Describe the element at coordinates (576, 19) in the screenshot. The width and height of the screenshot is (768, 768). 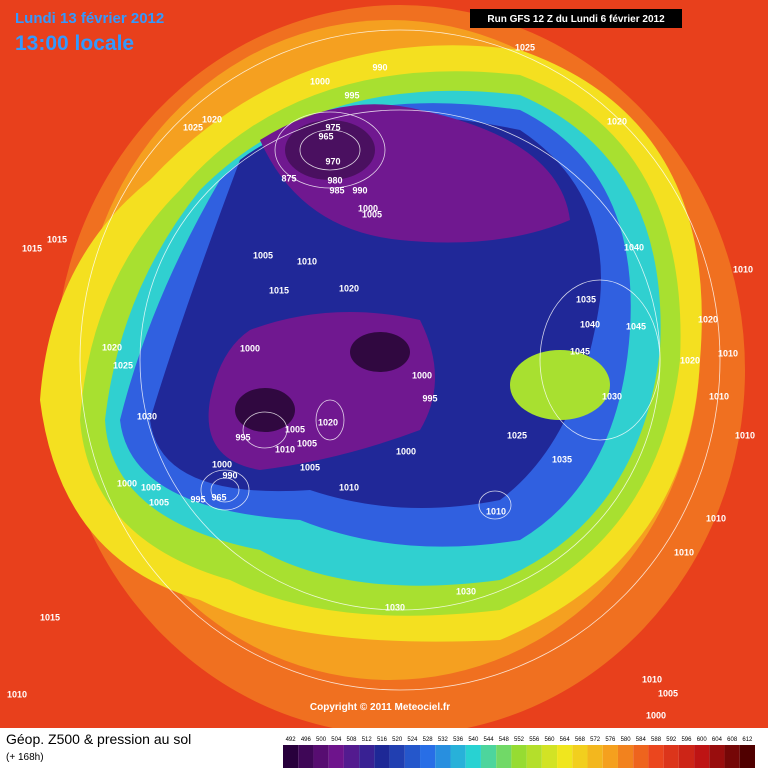
I see `run-info: Run GFS 12 Z du Lundi 6 février 2012` at that location.